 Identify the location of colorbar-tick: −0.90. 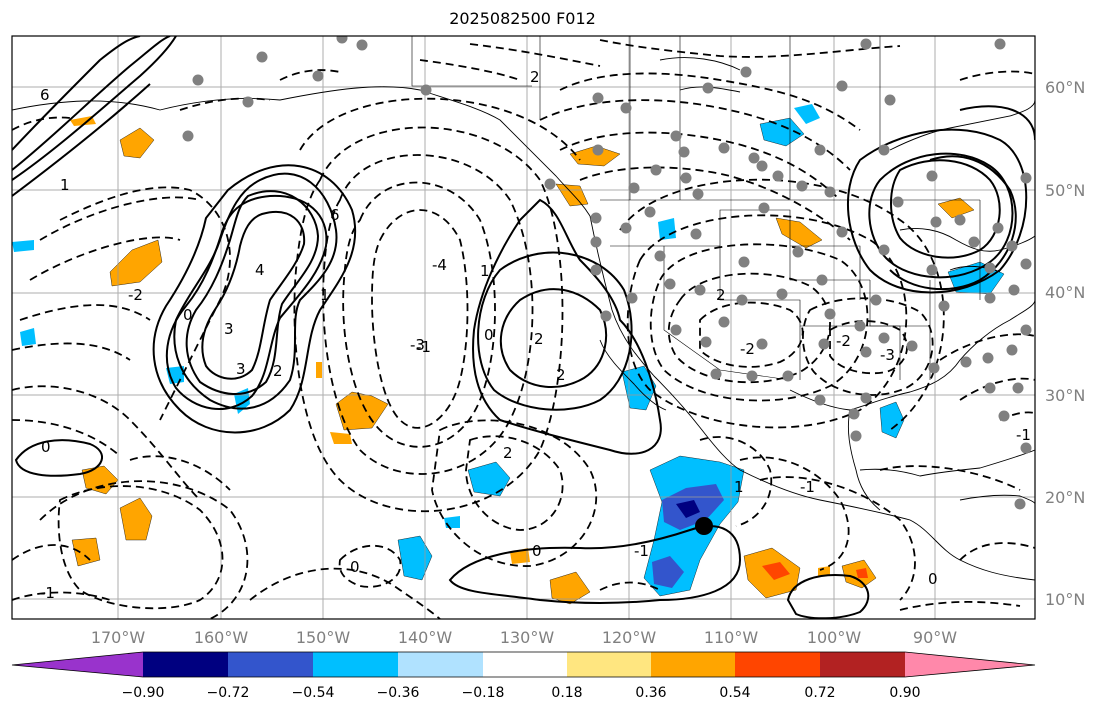
(143, 693).